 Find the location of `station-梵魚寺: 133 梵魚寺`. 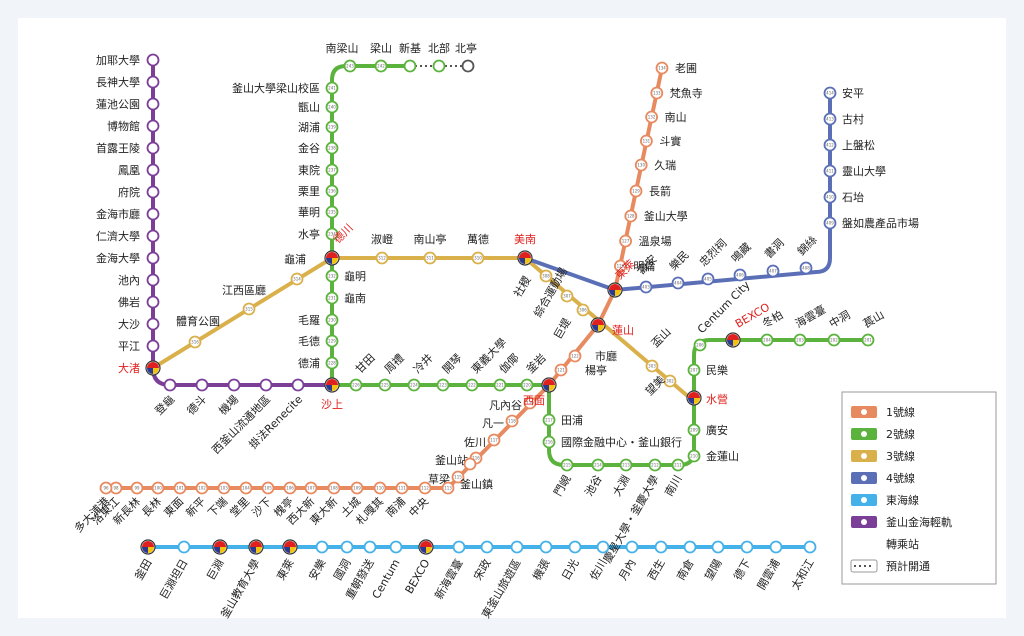

station-梵魚寺: 133 梵魚寺 is located at coordinates (676, 93).